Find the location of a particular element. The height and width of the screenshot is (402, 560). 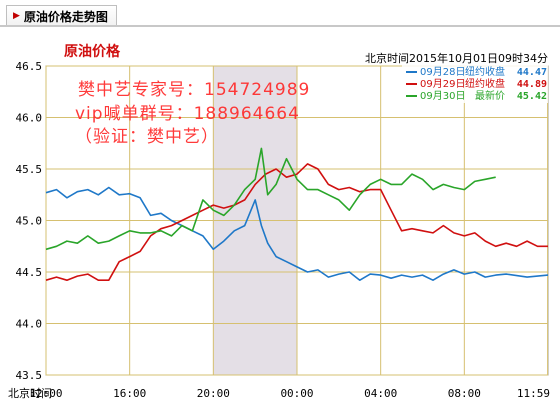

watermark-line-1: 樊中艺专家号：154724989 is located at coordinates (194, 90).